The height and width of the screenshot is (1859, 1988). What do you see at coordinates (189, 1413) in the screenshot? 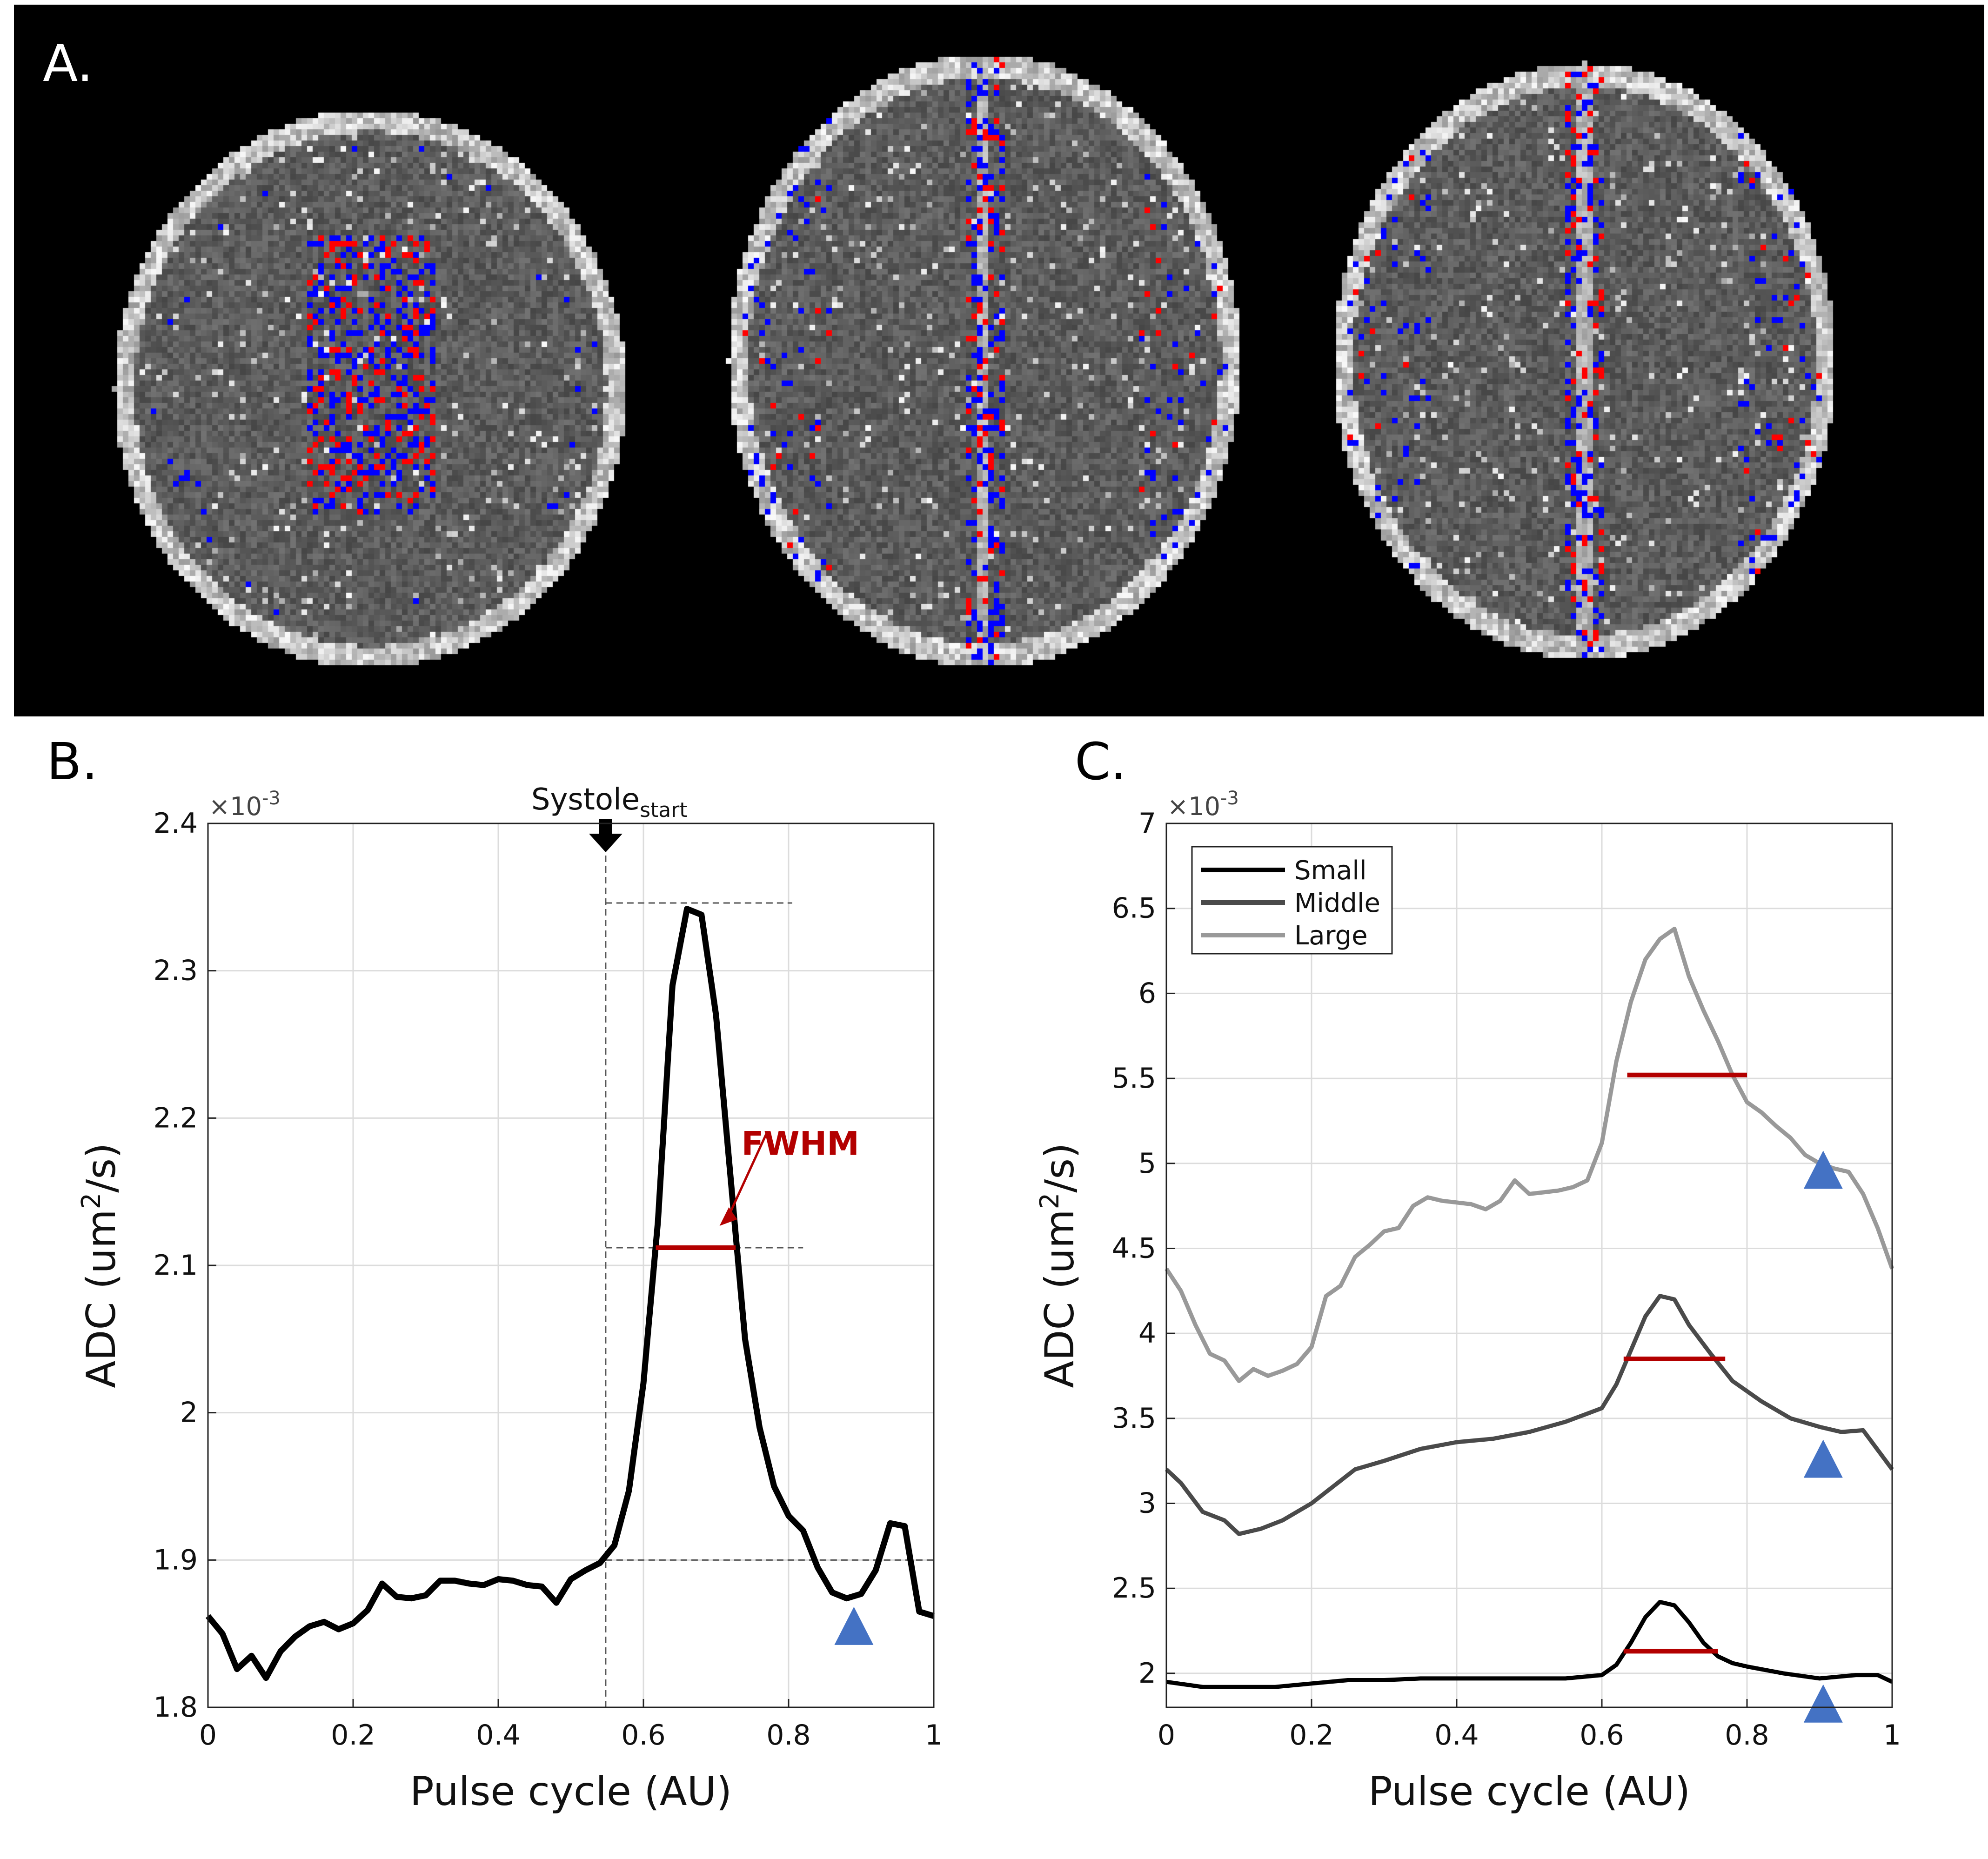
I see `b-ytick-label: 2` at bounding box center [189, 1413].